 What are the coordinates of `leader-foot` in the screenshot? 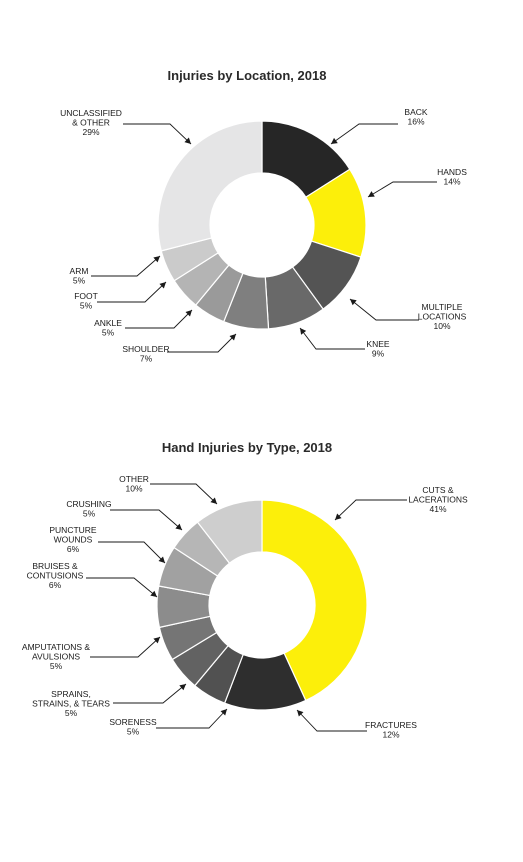 It's located at (131, 292).